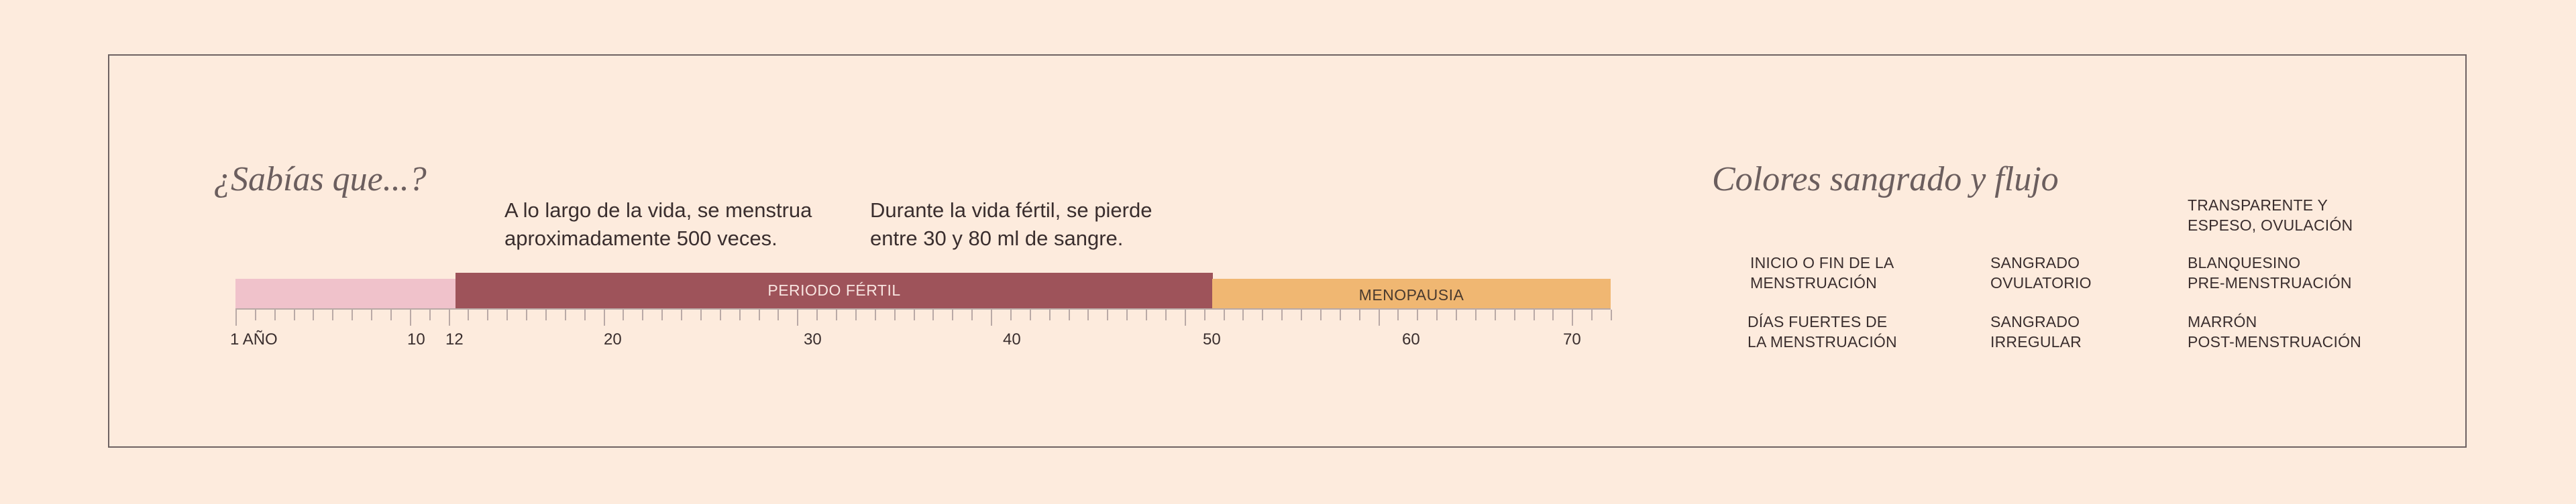 The height and width of the screenshot is (504, 2576). What do you see at coordinates (2270, 225) in the screenshot?
I see `legend-line: ESPESO, OVULACIÓN` at bounding box center [2270, 225].